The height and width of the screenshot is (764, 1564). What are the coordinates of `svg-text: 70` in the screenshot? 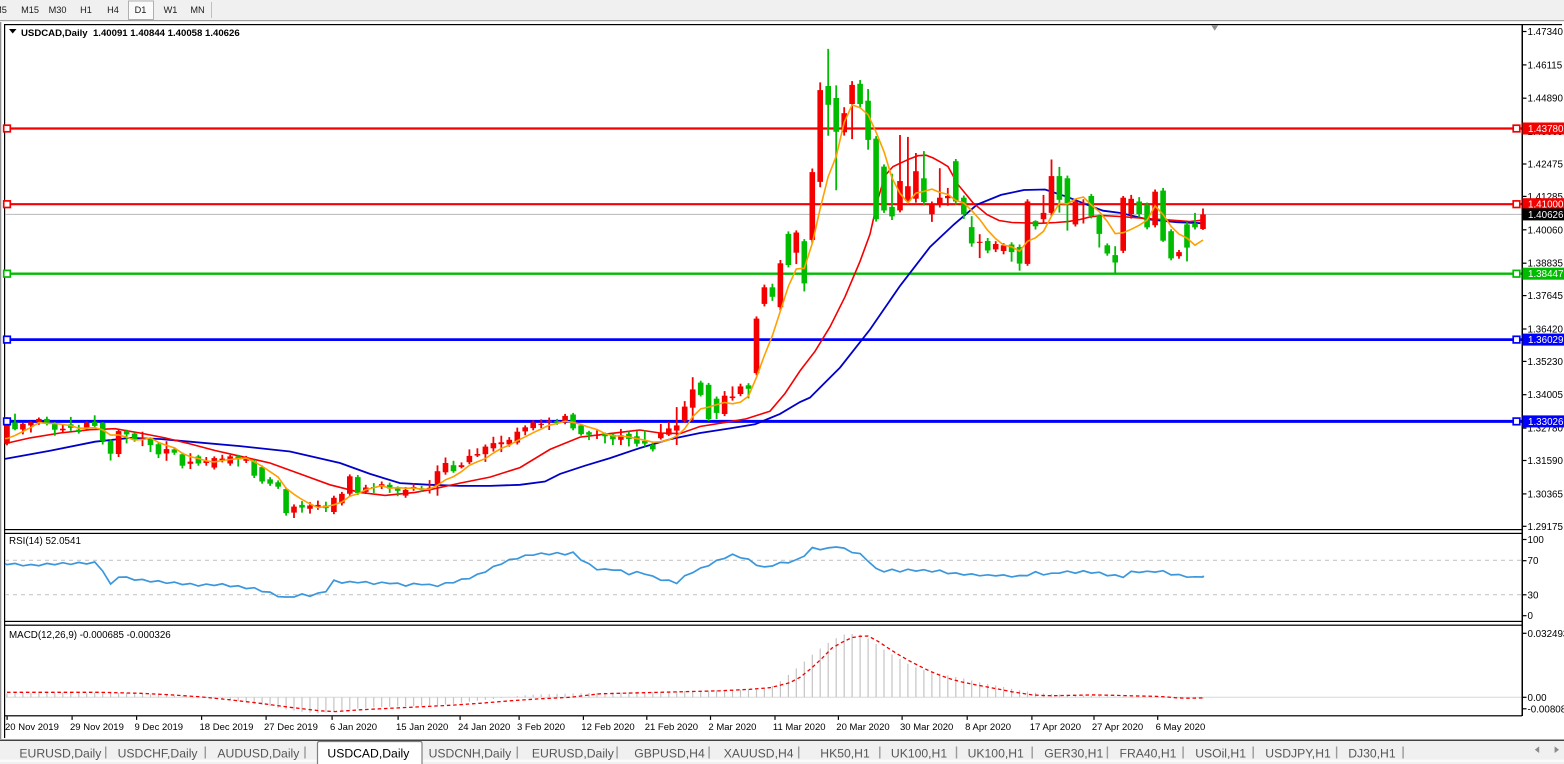 It's located at (1533, 561).